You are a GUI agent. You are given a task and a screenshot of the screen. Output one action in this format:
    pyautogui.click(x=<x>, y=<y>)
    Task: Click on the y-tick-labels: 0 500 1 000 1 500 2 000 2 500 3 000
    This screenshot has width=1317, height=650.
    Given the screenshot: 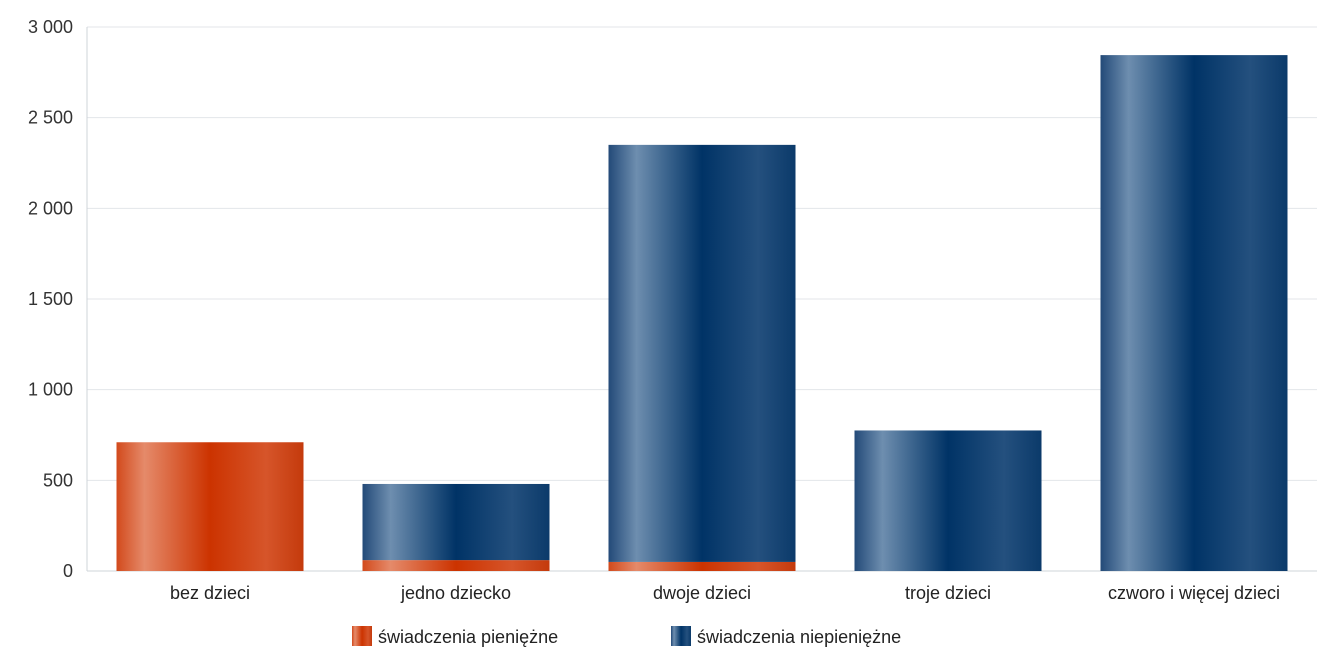 What is the action you would take?
    pyautogui.click(x=50, y=299)
    